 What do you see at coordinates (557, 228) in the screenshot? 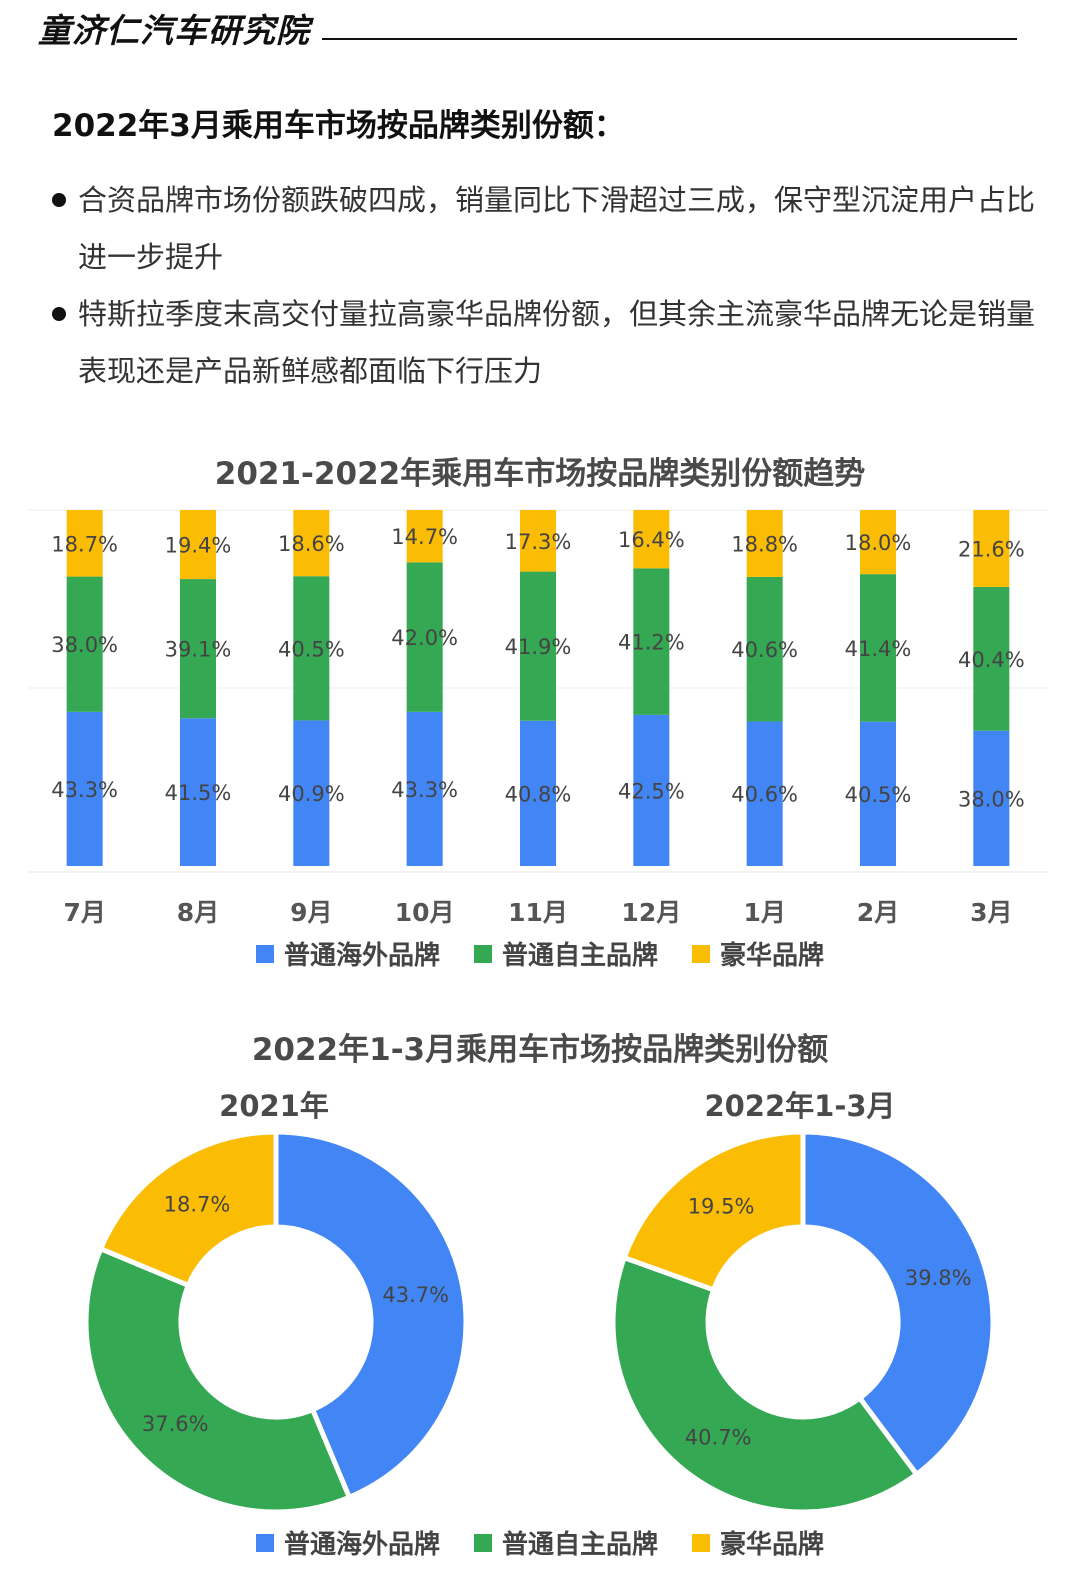
I see `bullet-text: 合资品牌市场份额跌破四成，销量同比下滑超过三成，保守型沉淀用户占比进一步提升` at bounding box center [557, 228].